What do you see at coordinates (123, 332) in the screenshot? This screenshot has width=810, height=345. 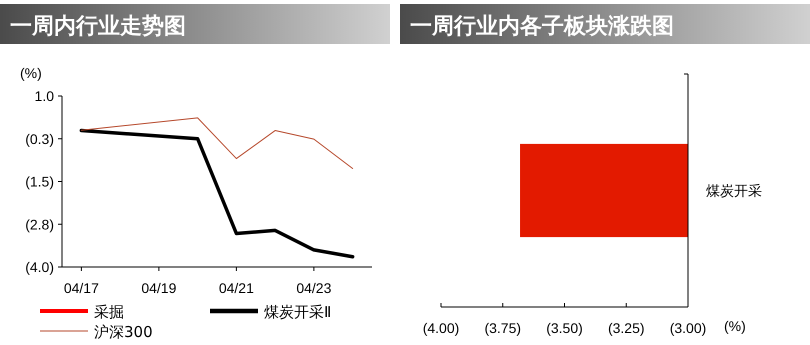 I see `legend-label: 沪深300` at bounding box center [123, 332].